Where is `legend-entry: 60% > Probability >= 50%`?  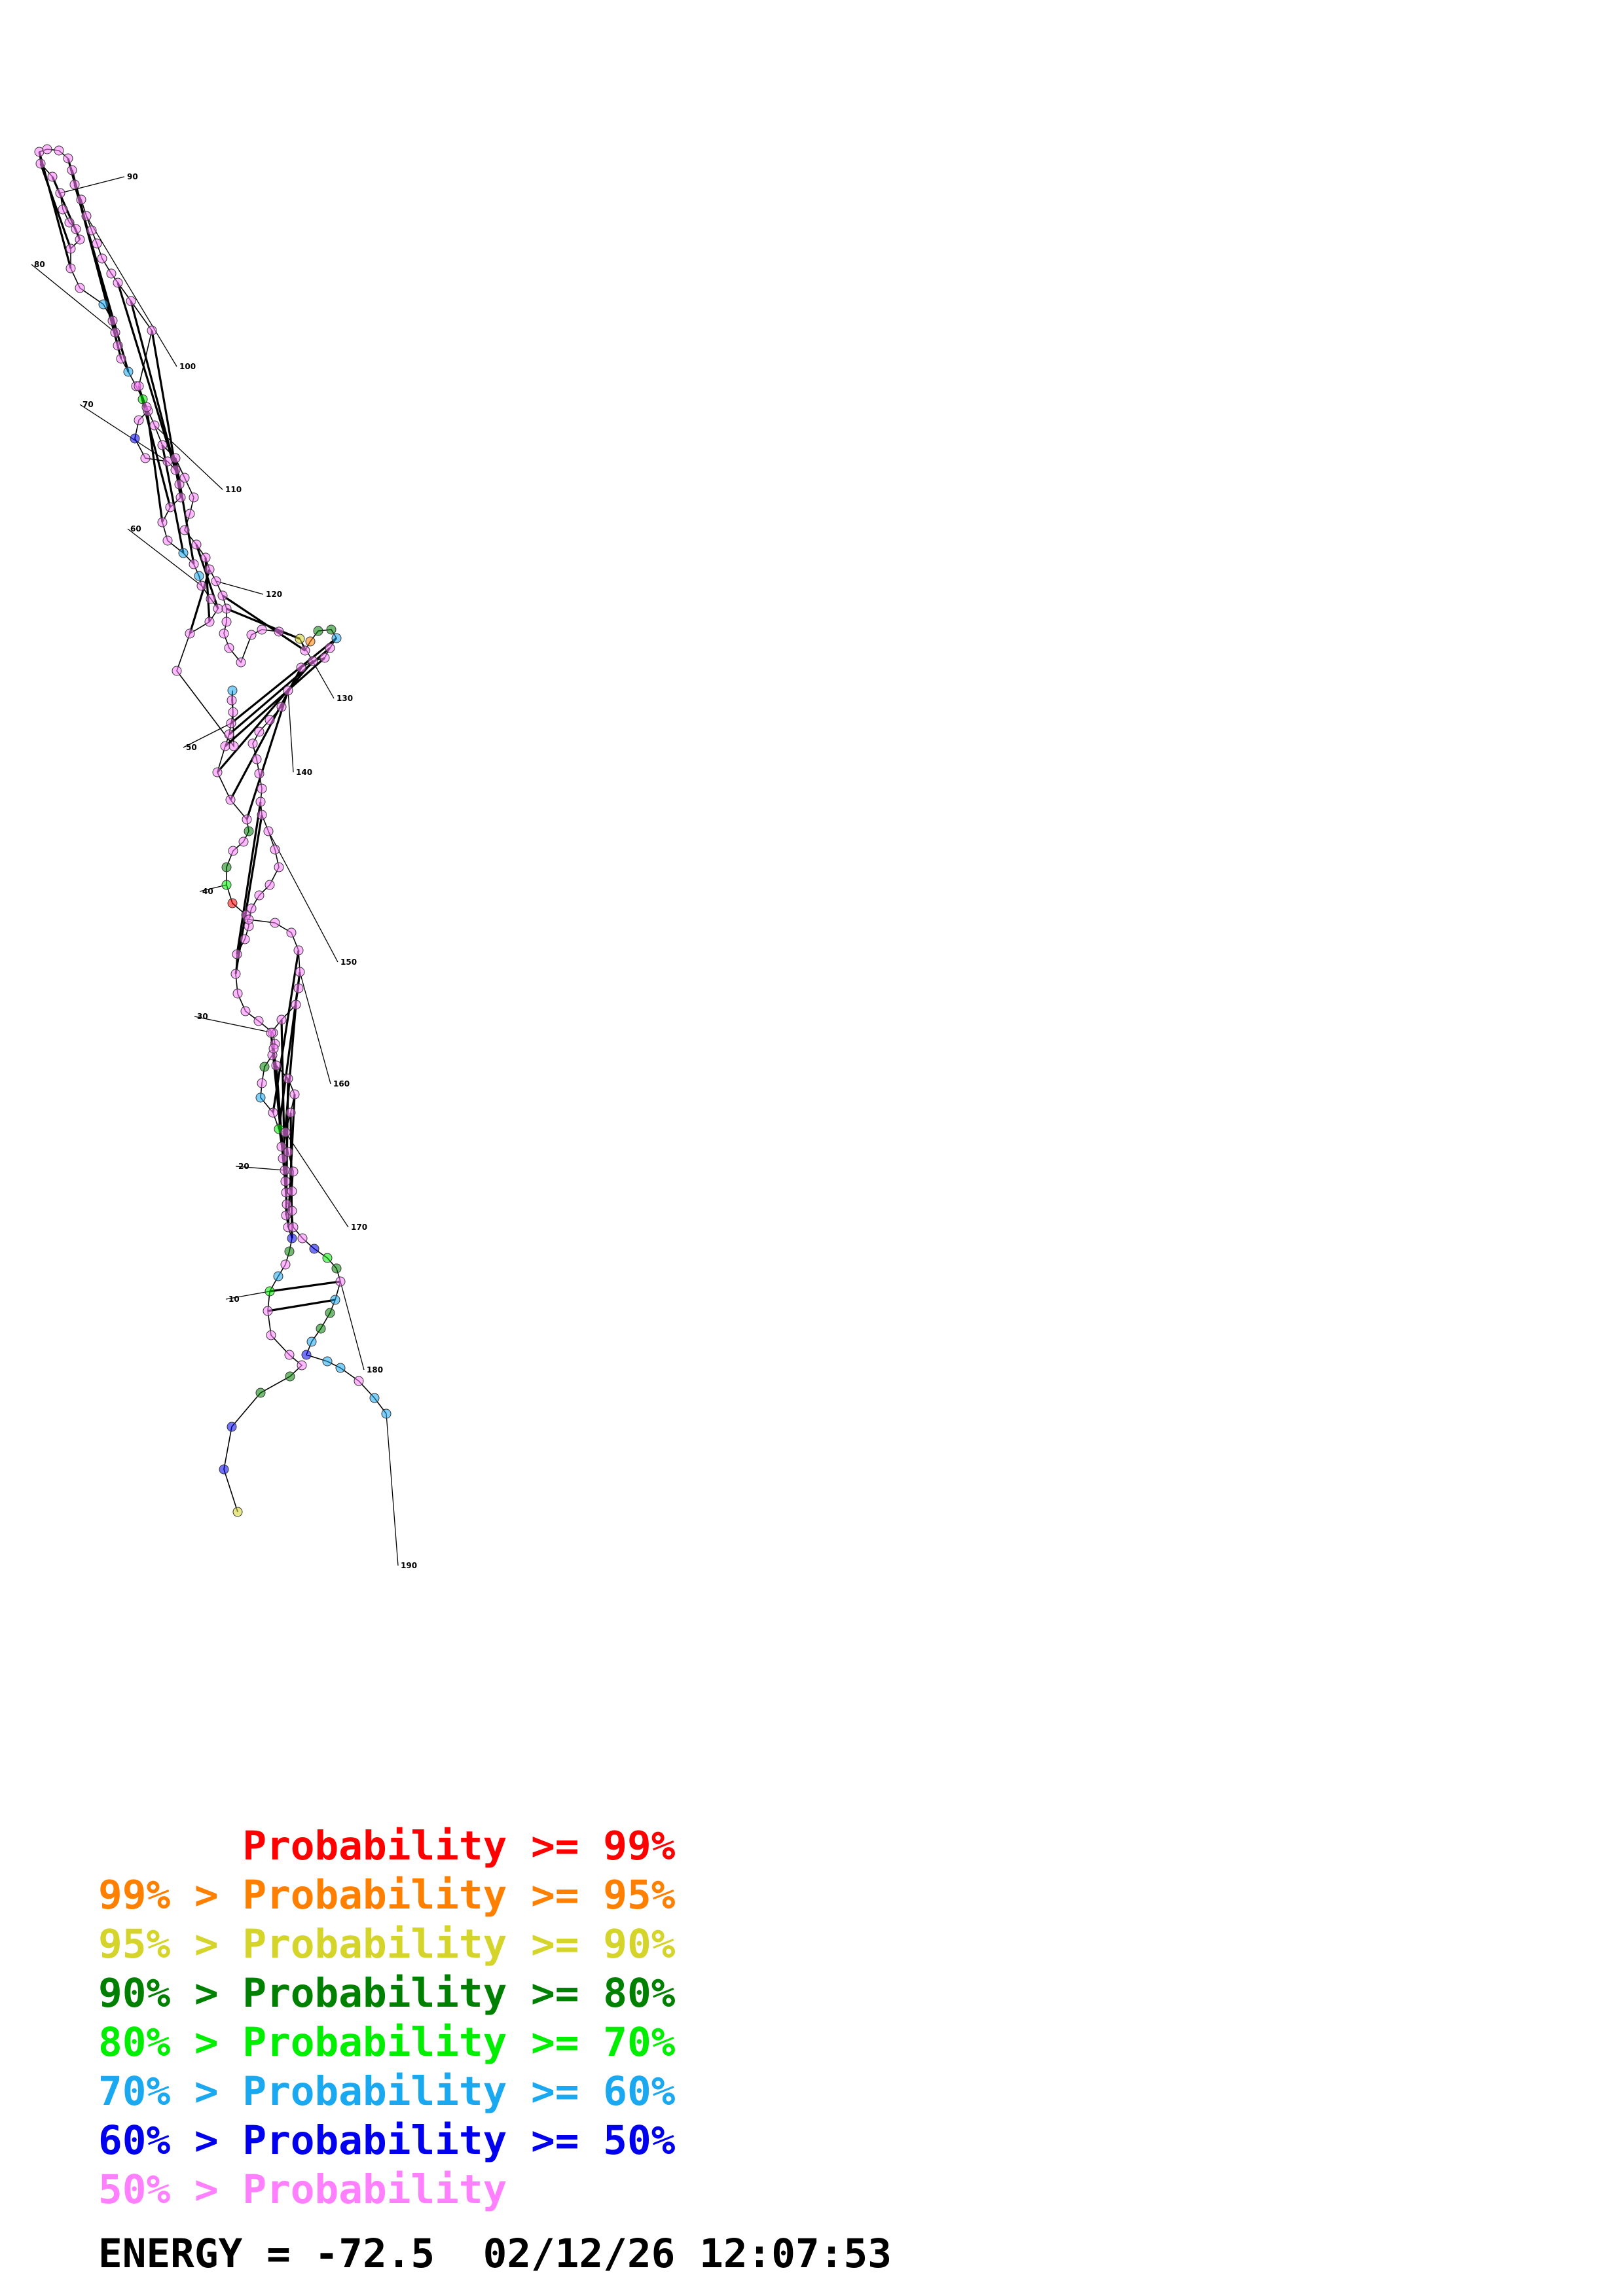
legend-entry: 60% > Probability >= 50% is located at coordinates (387, 2140).